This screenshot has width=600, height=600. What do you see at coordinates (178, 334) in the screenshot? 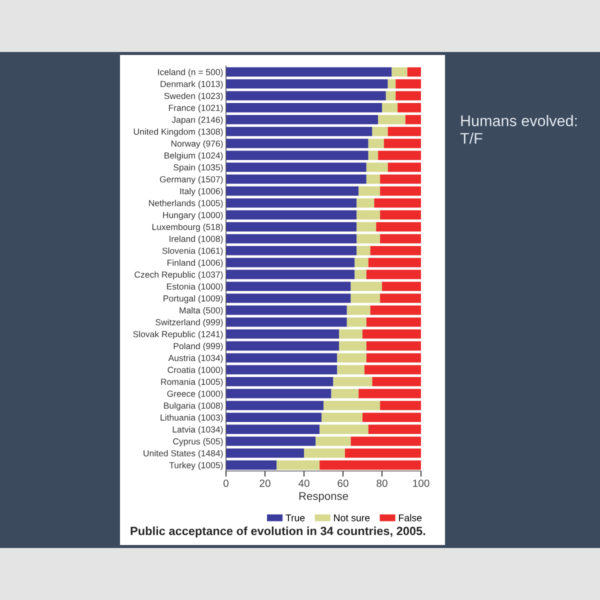
I see `y-tick-label: Slovak Republic (1241)` at bounding box center [178, 334].